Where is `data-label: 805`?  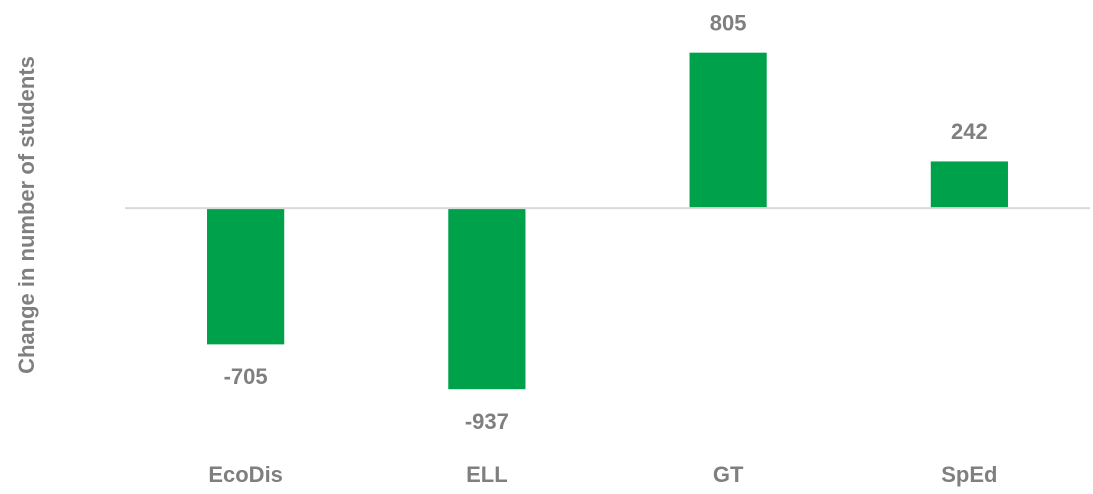
data-label: 805 is located at coordinates (728, 22).